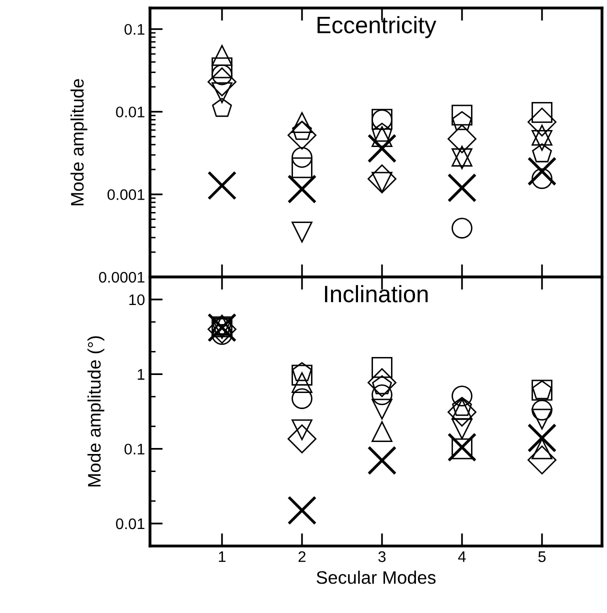 This screenshot has height=613, width=607. Describe the element at coordinates (126, 194) in the screenshot. I see `y-tick-label: 0.001` at that location.